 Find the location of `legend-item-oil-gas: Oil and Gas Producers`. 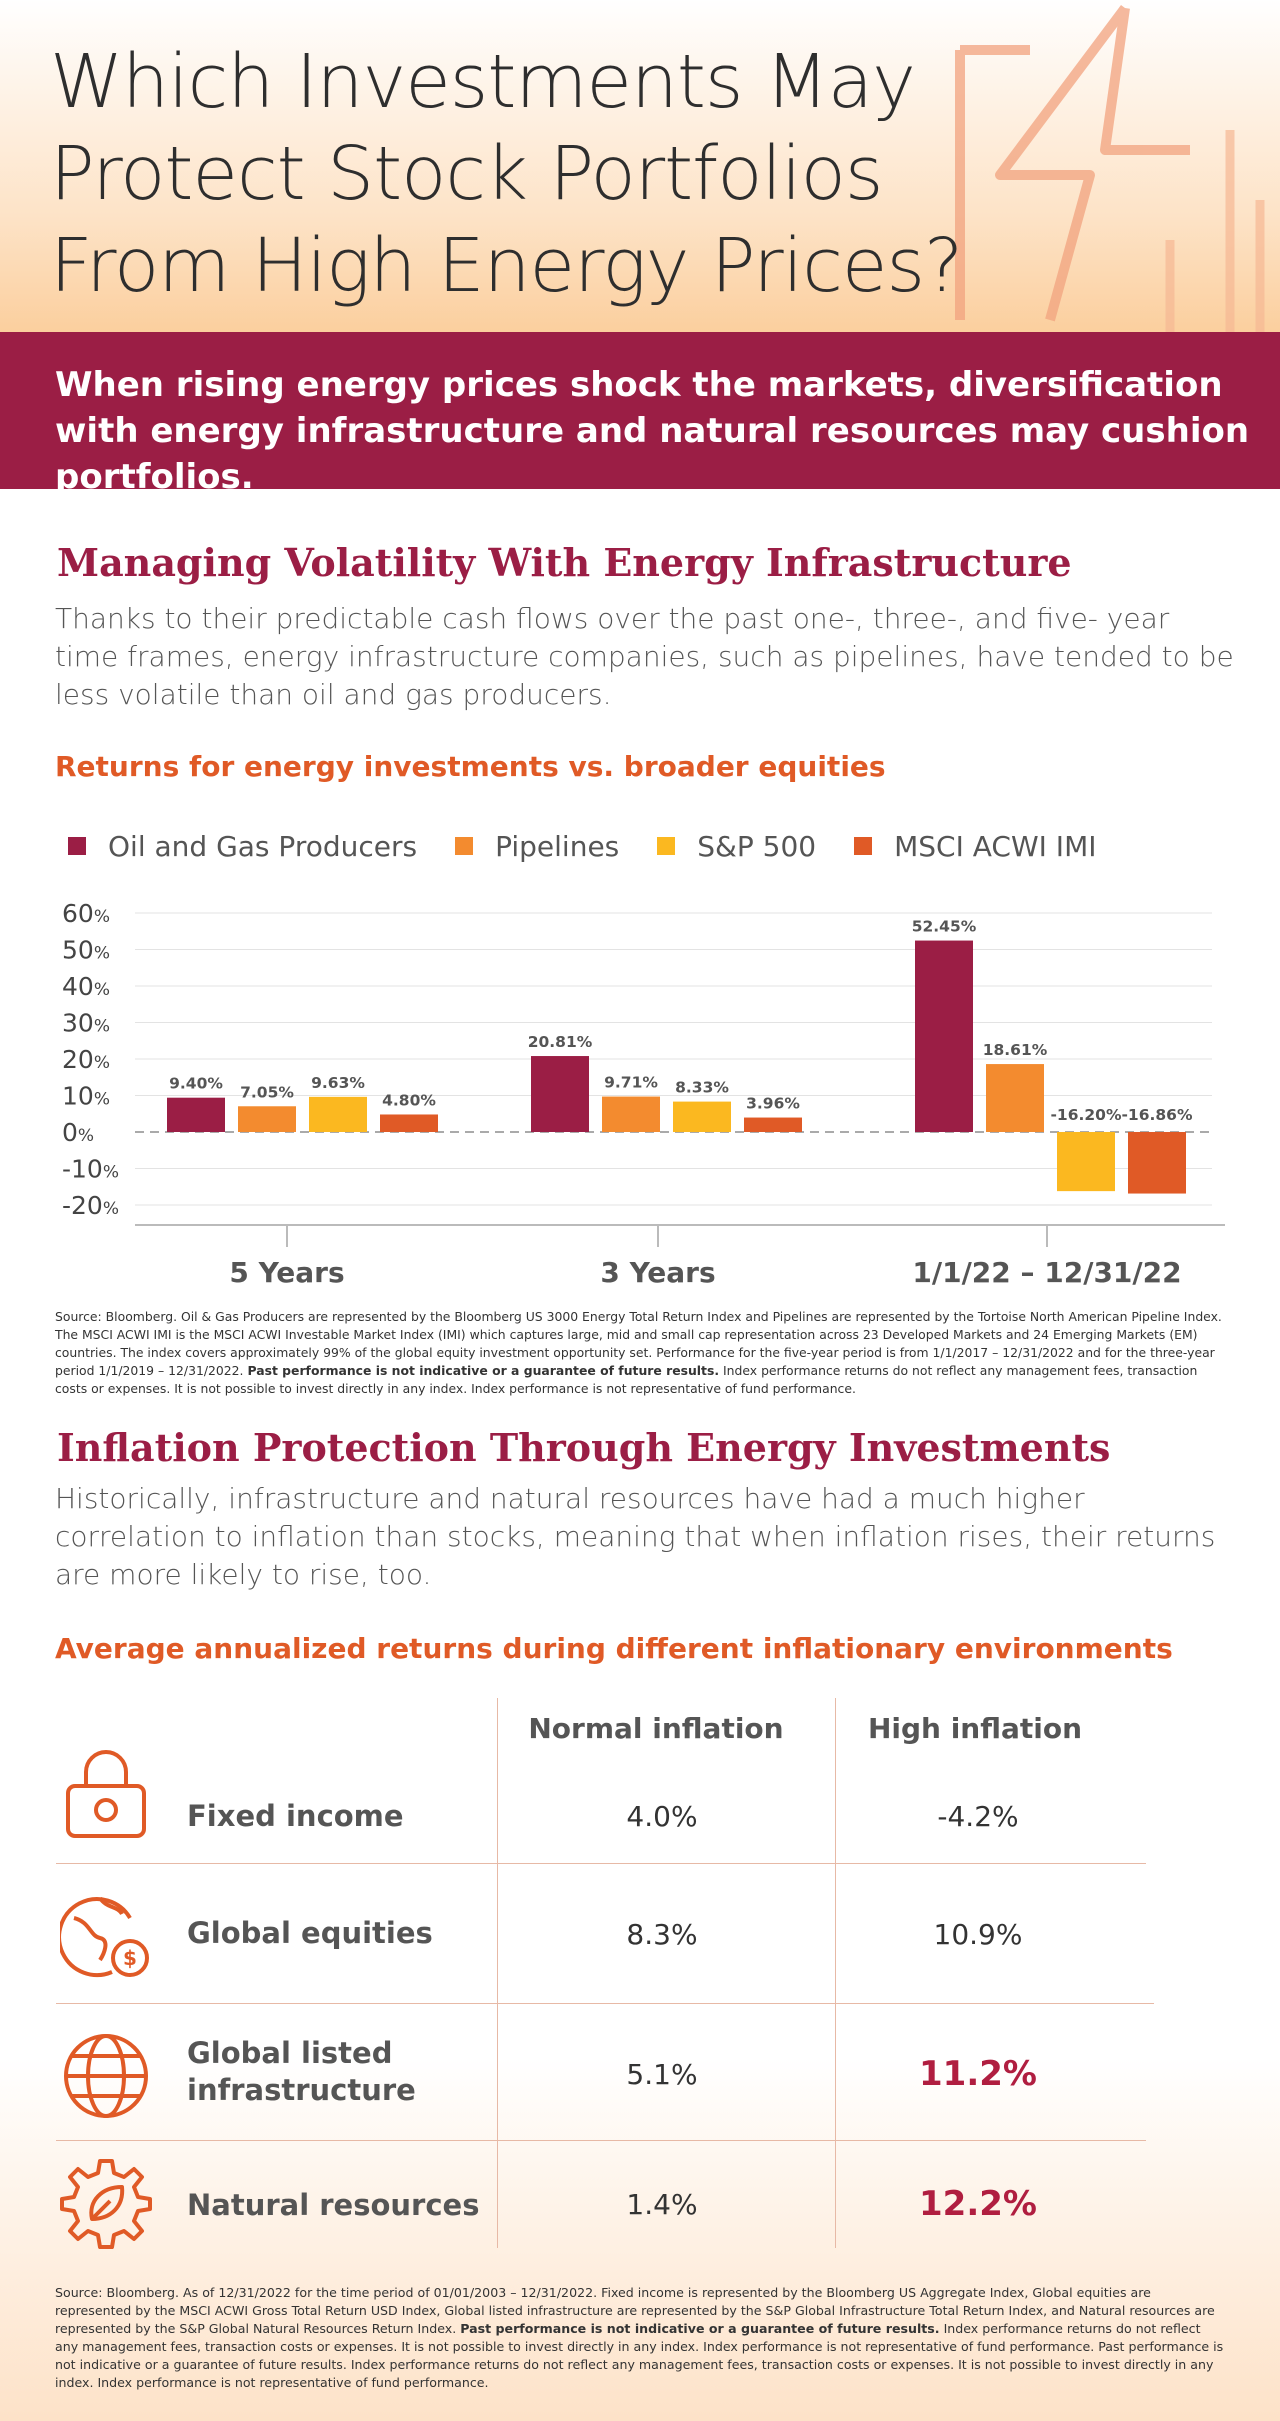

legend-item-oil-gas: Oil and Gas Producers is located at coordinates (242, 846).